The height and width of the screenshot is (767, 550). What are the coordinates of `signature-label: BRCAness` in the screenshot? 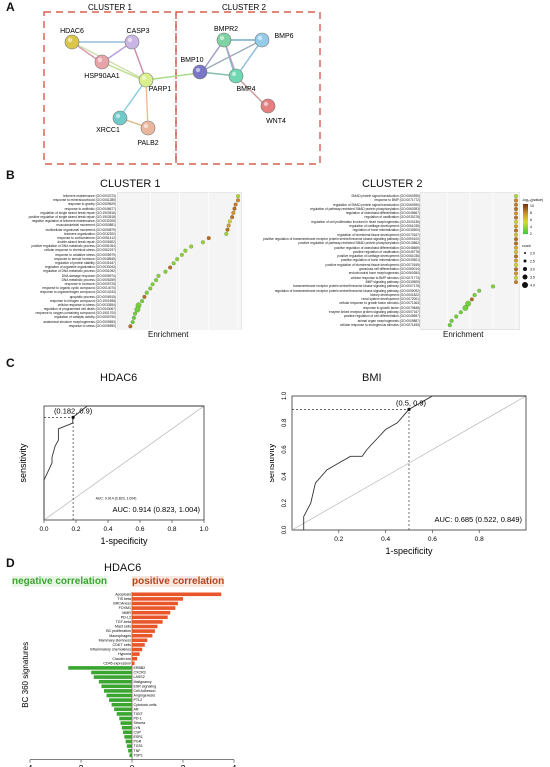 It's located at (122, 604).